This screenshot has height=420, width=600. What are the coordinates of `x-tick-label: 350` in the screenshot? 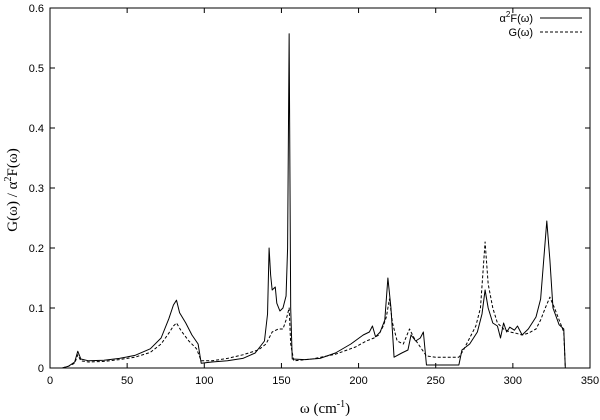 It's located at (590, 381).